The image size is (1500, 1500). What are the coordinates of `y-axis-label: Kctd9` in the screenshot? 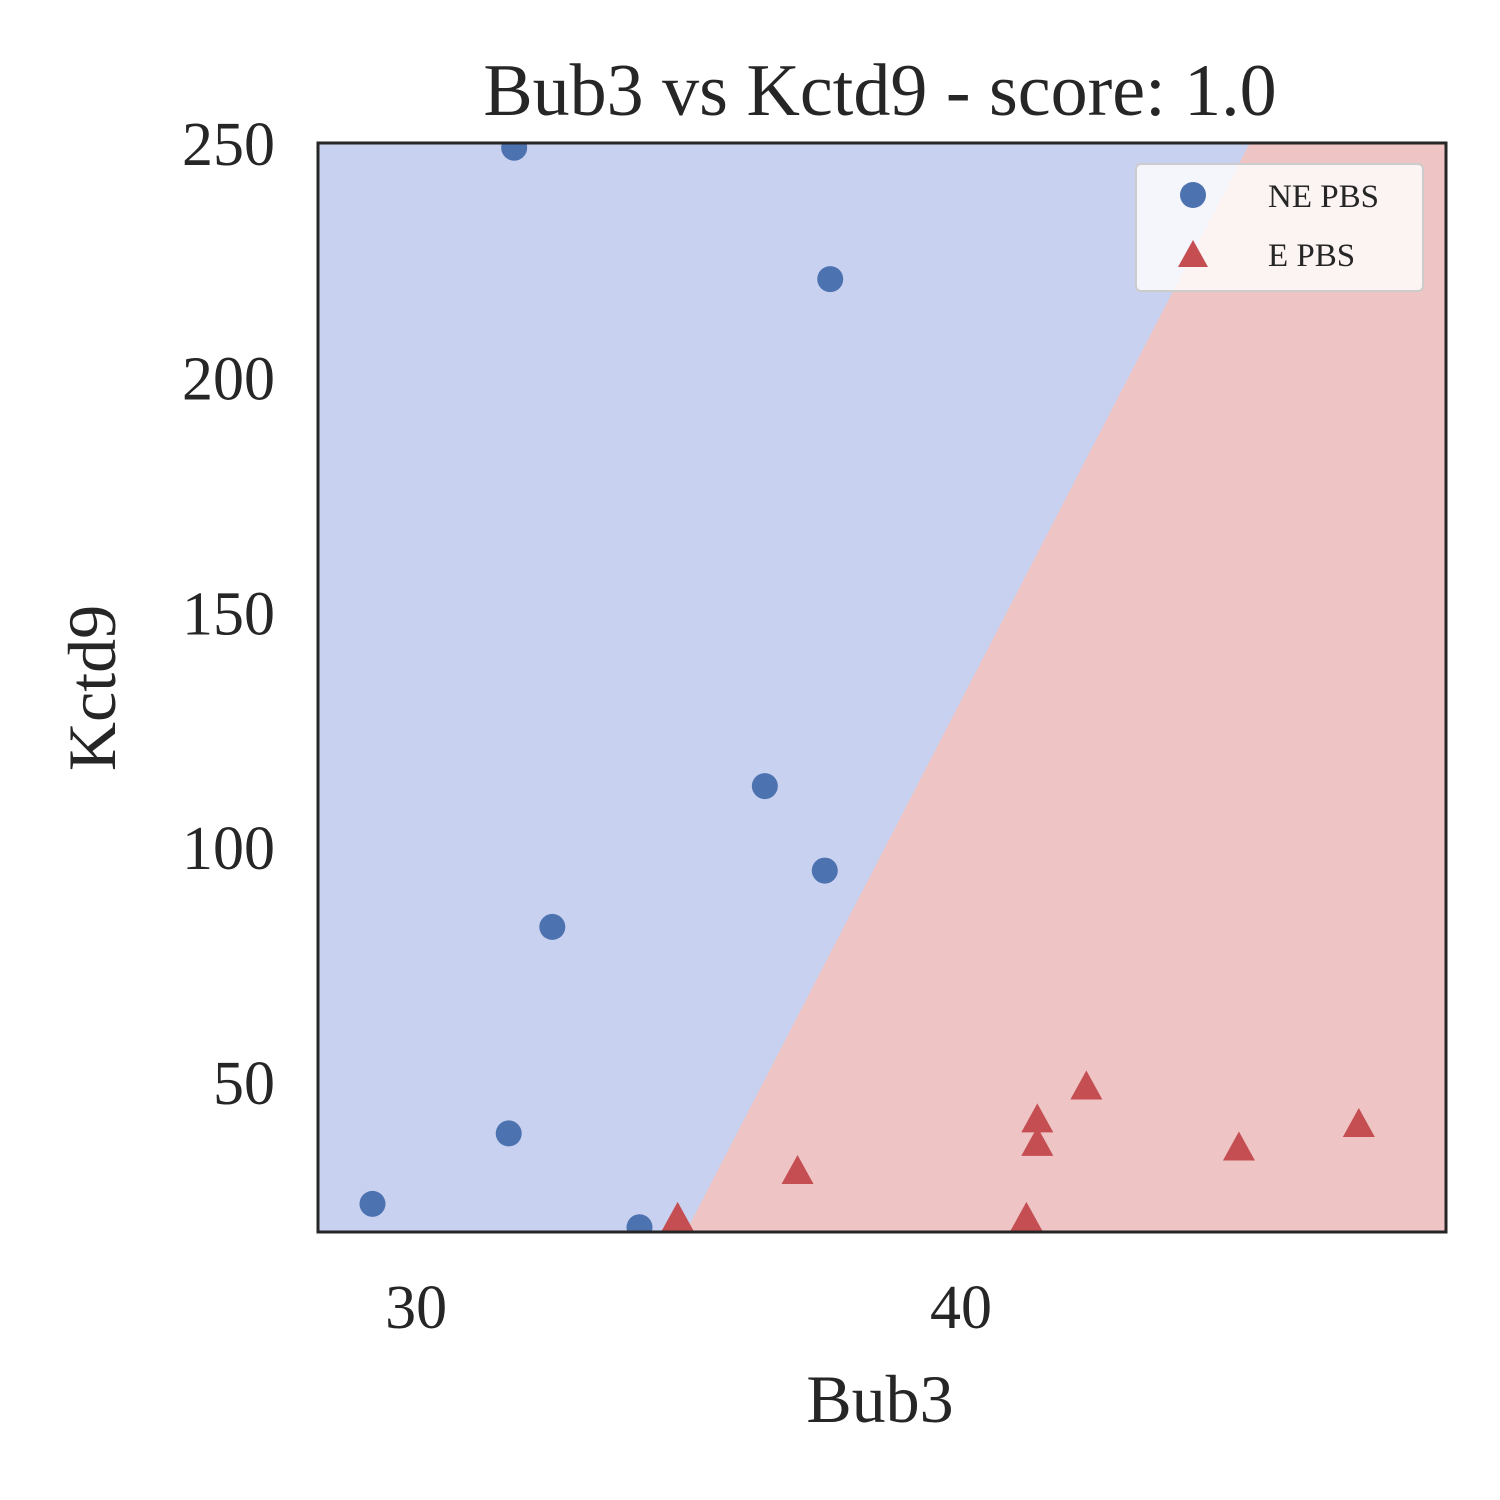 It's located at (92, 688).